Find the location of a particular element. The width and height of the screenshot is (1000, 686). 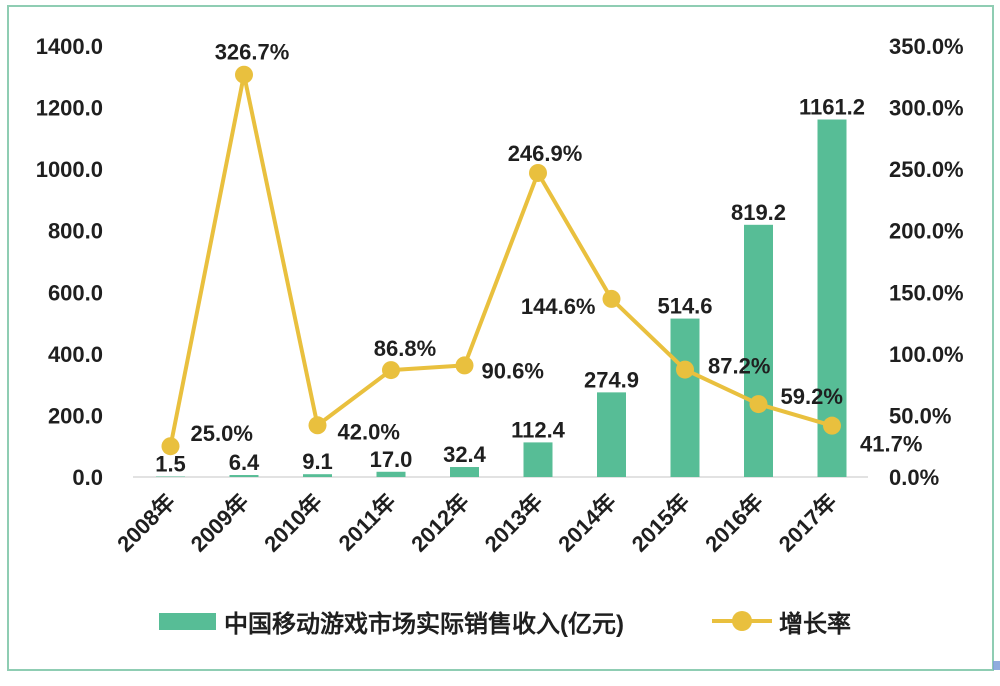

bar-2015年 is located at coordinates (685, 397).